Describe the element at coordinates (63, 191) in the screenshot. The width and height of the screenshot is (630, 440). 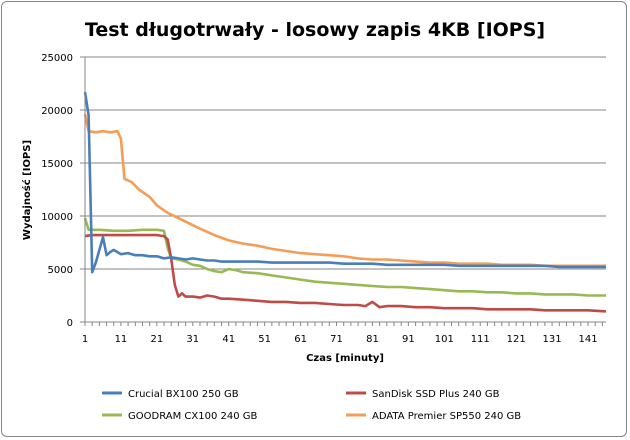
I see `y-tick-labels: 0 5000 10000 15000 20000 25000` at that location.